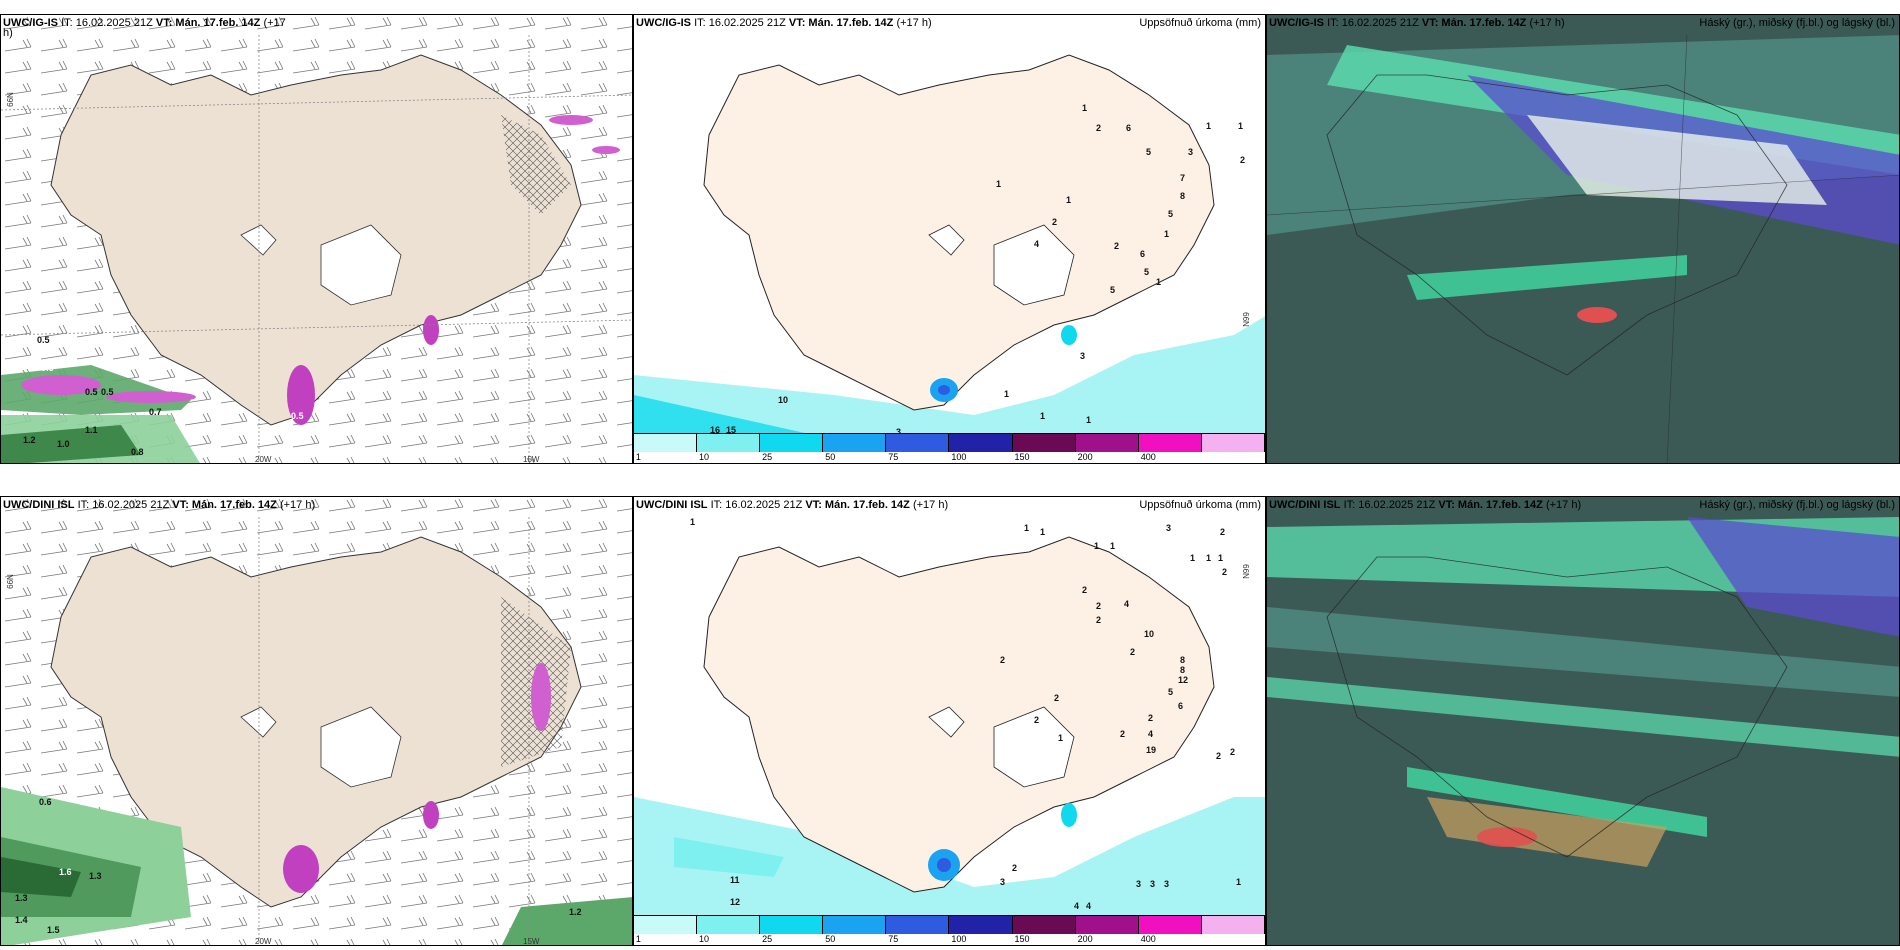 The image size is (1900, 950). What do you see at coordinates (137, 452) in the screenshot?
I see `value-label: 0.8` at bounding box center [137, 452].